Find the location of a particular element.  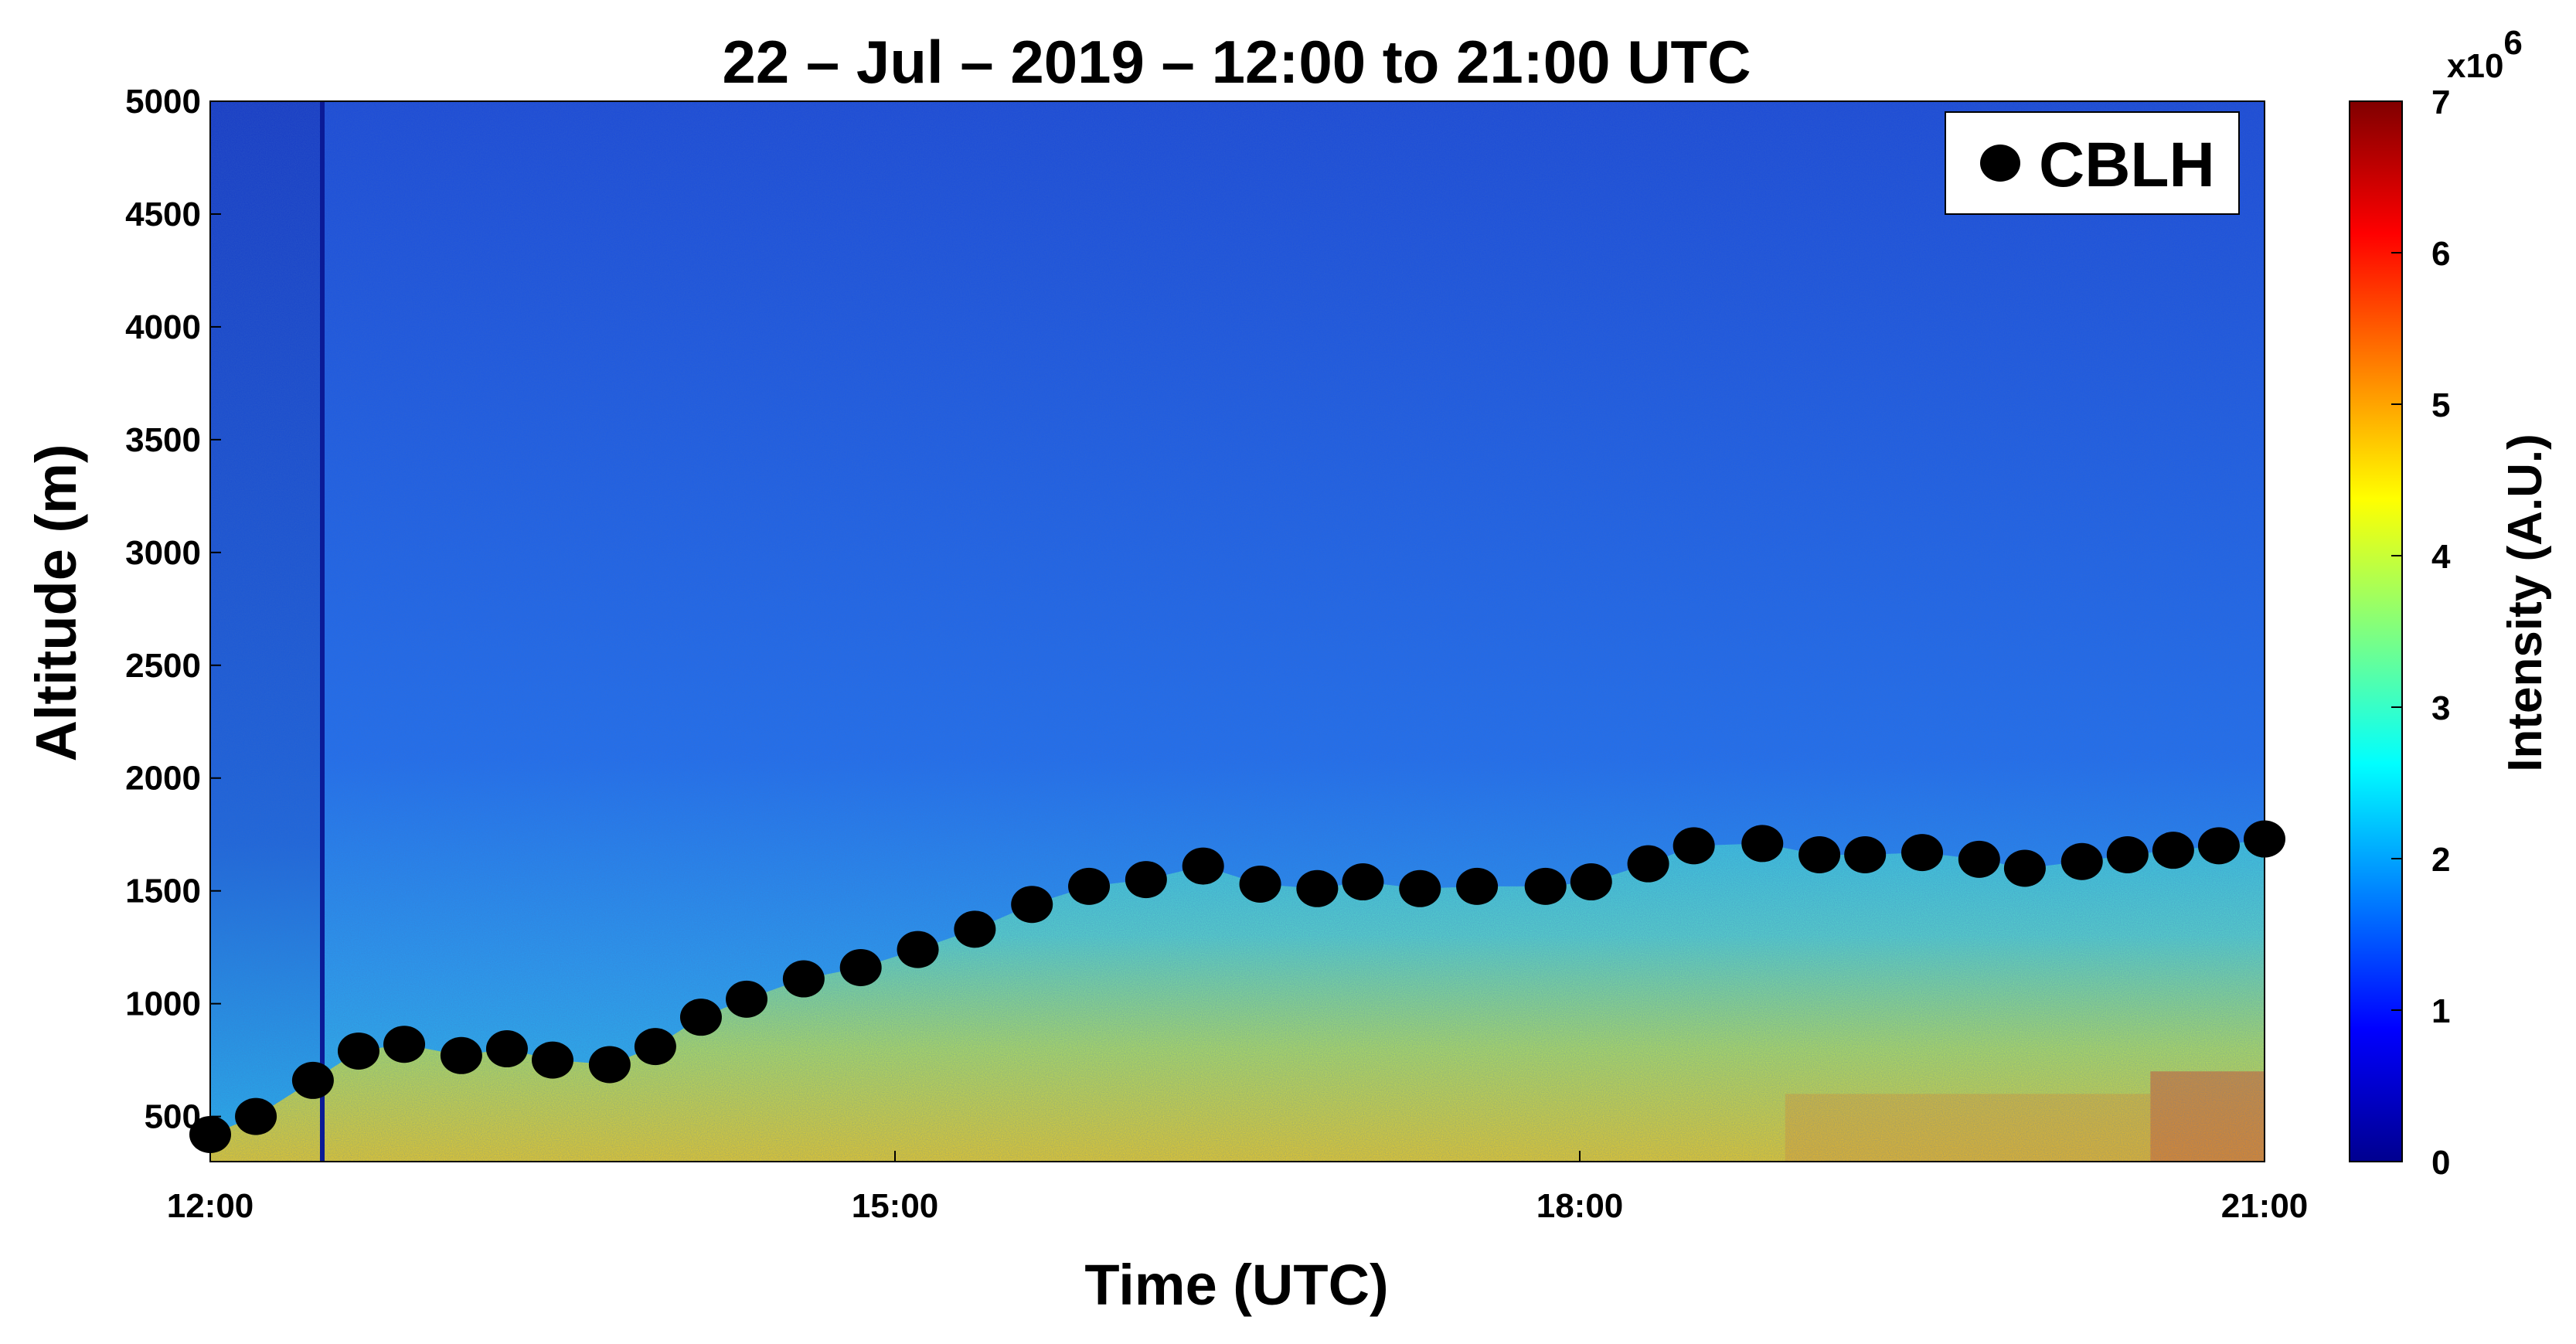

legend-marker is located at coordinates (2000, 163).